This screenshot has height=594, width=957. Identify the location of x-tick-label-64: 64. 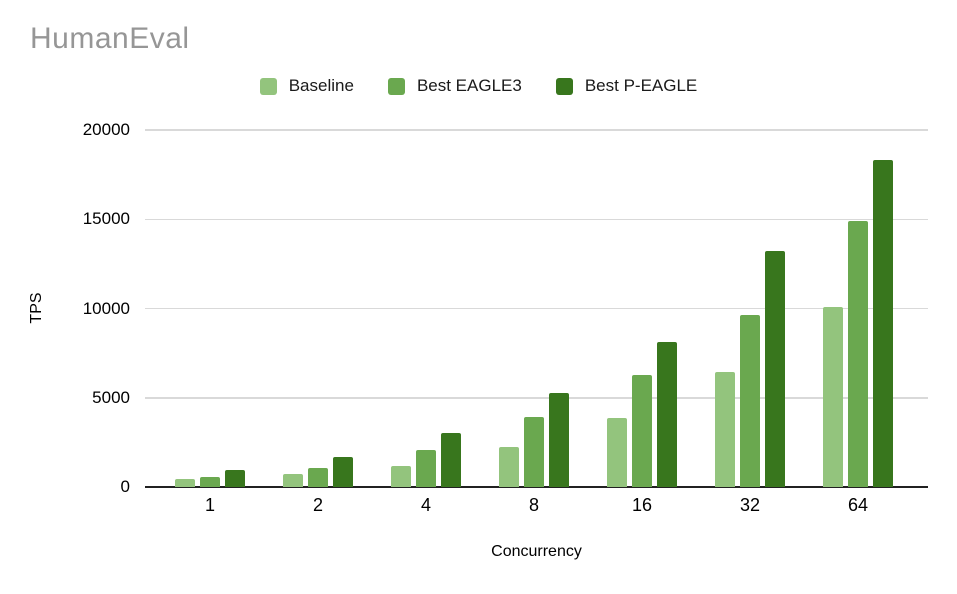
(858, 505).